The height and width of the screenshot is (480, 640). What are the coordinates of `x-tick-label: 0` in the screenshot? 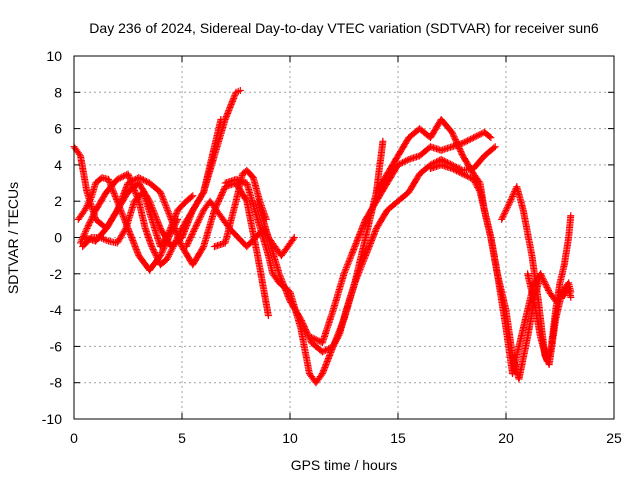 It's located at (74, 438).